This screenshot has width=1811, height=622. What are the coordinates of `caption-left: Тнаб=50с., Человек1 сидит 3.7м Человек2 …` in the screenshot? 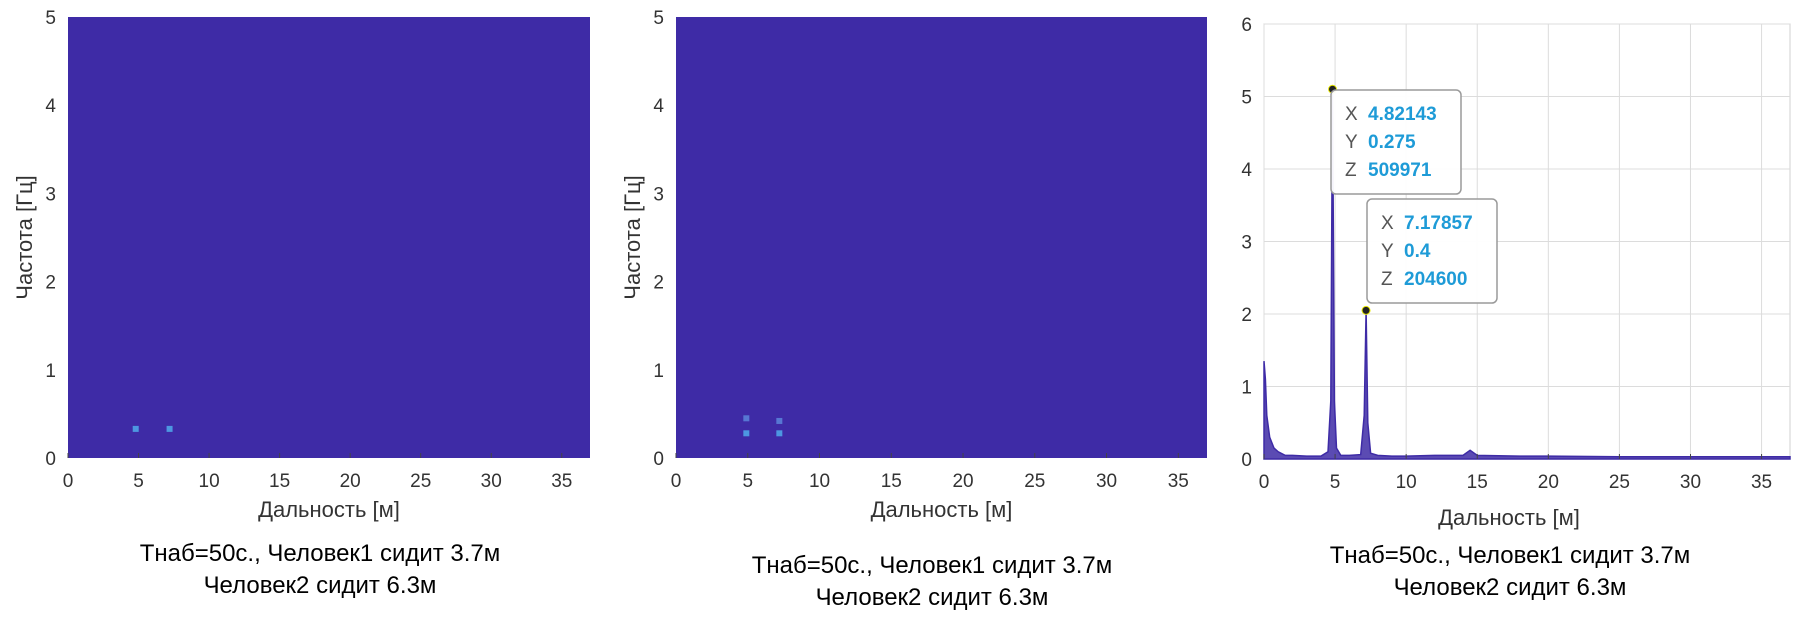 It's located at (320, 570).